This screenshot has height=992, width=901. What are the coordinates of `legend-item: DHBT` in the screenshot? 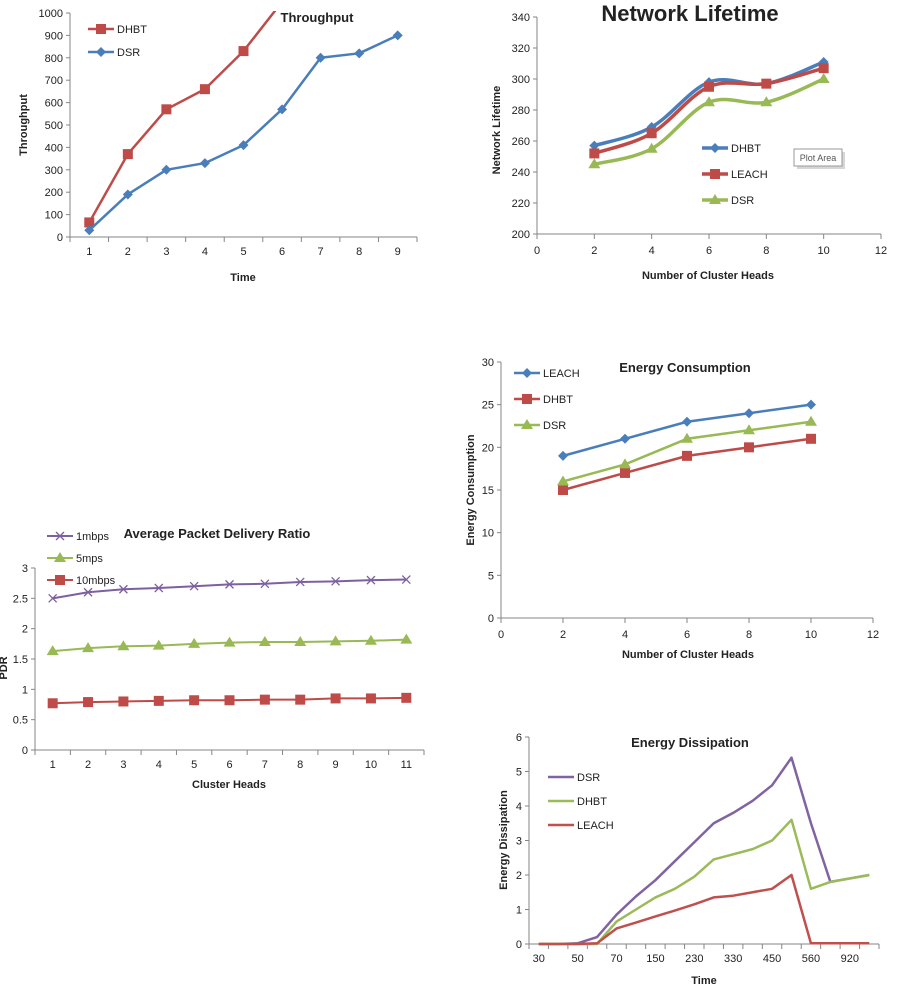 It's located at (543, 400).